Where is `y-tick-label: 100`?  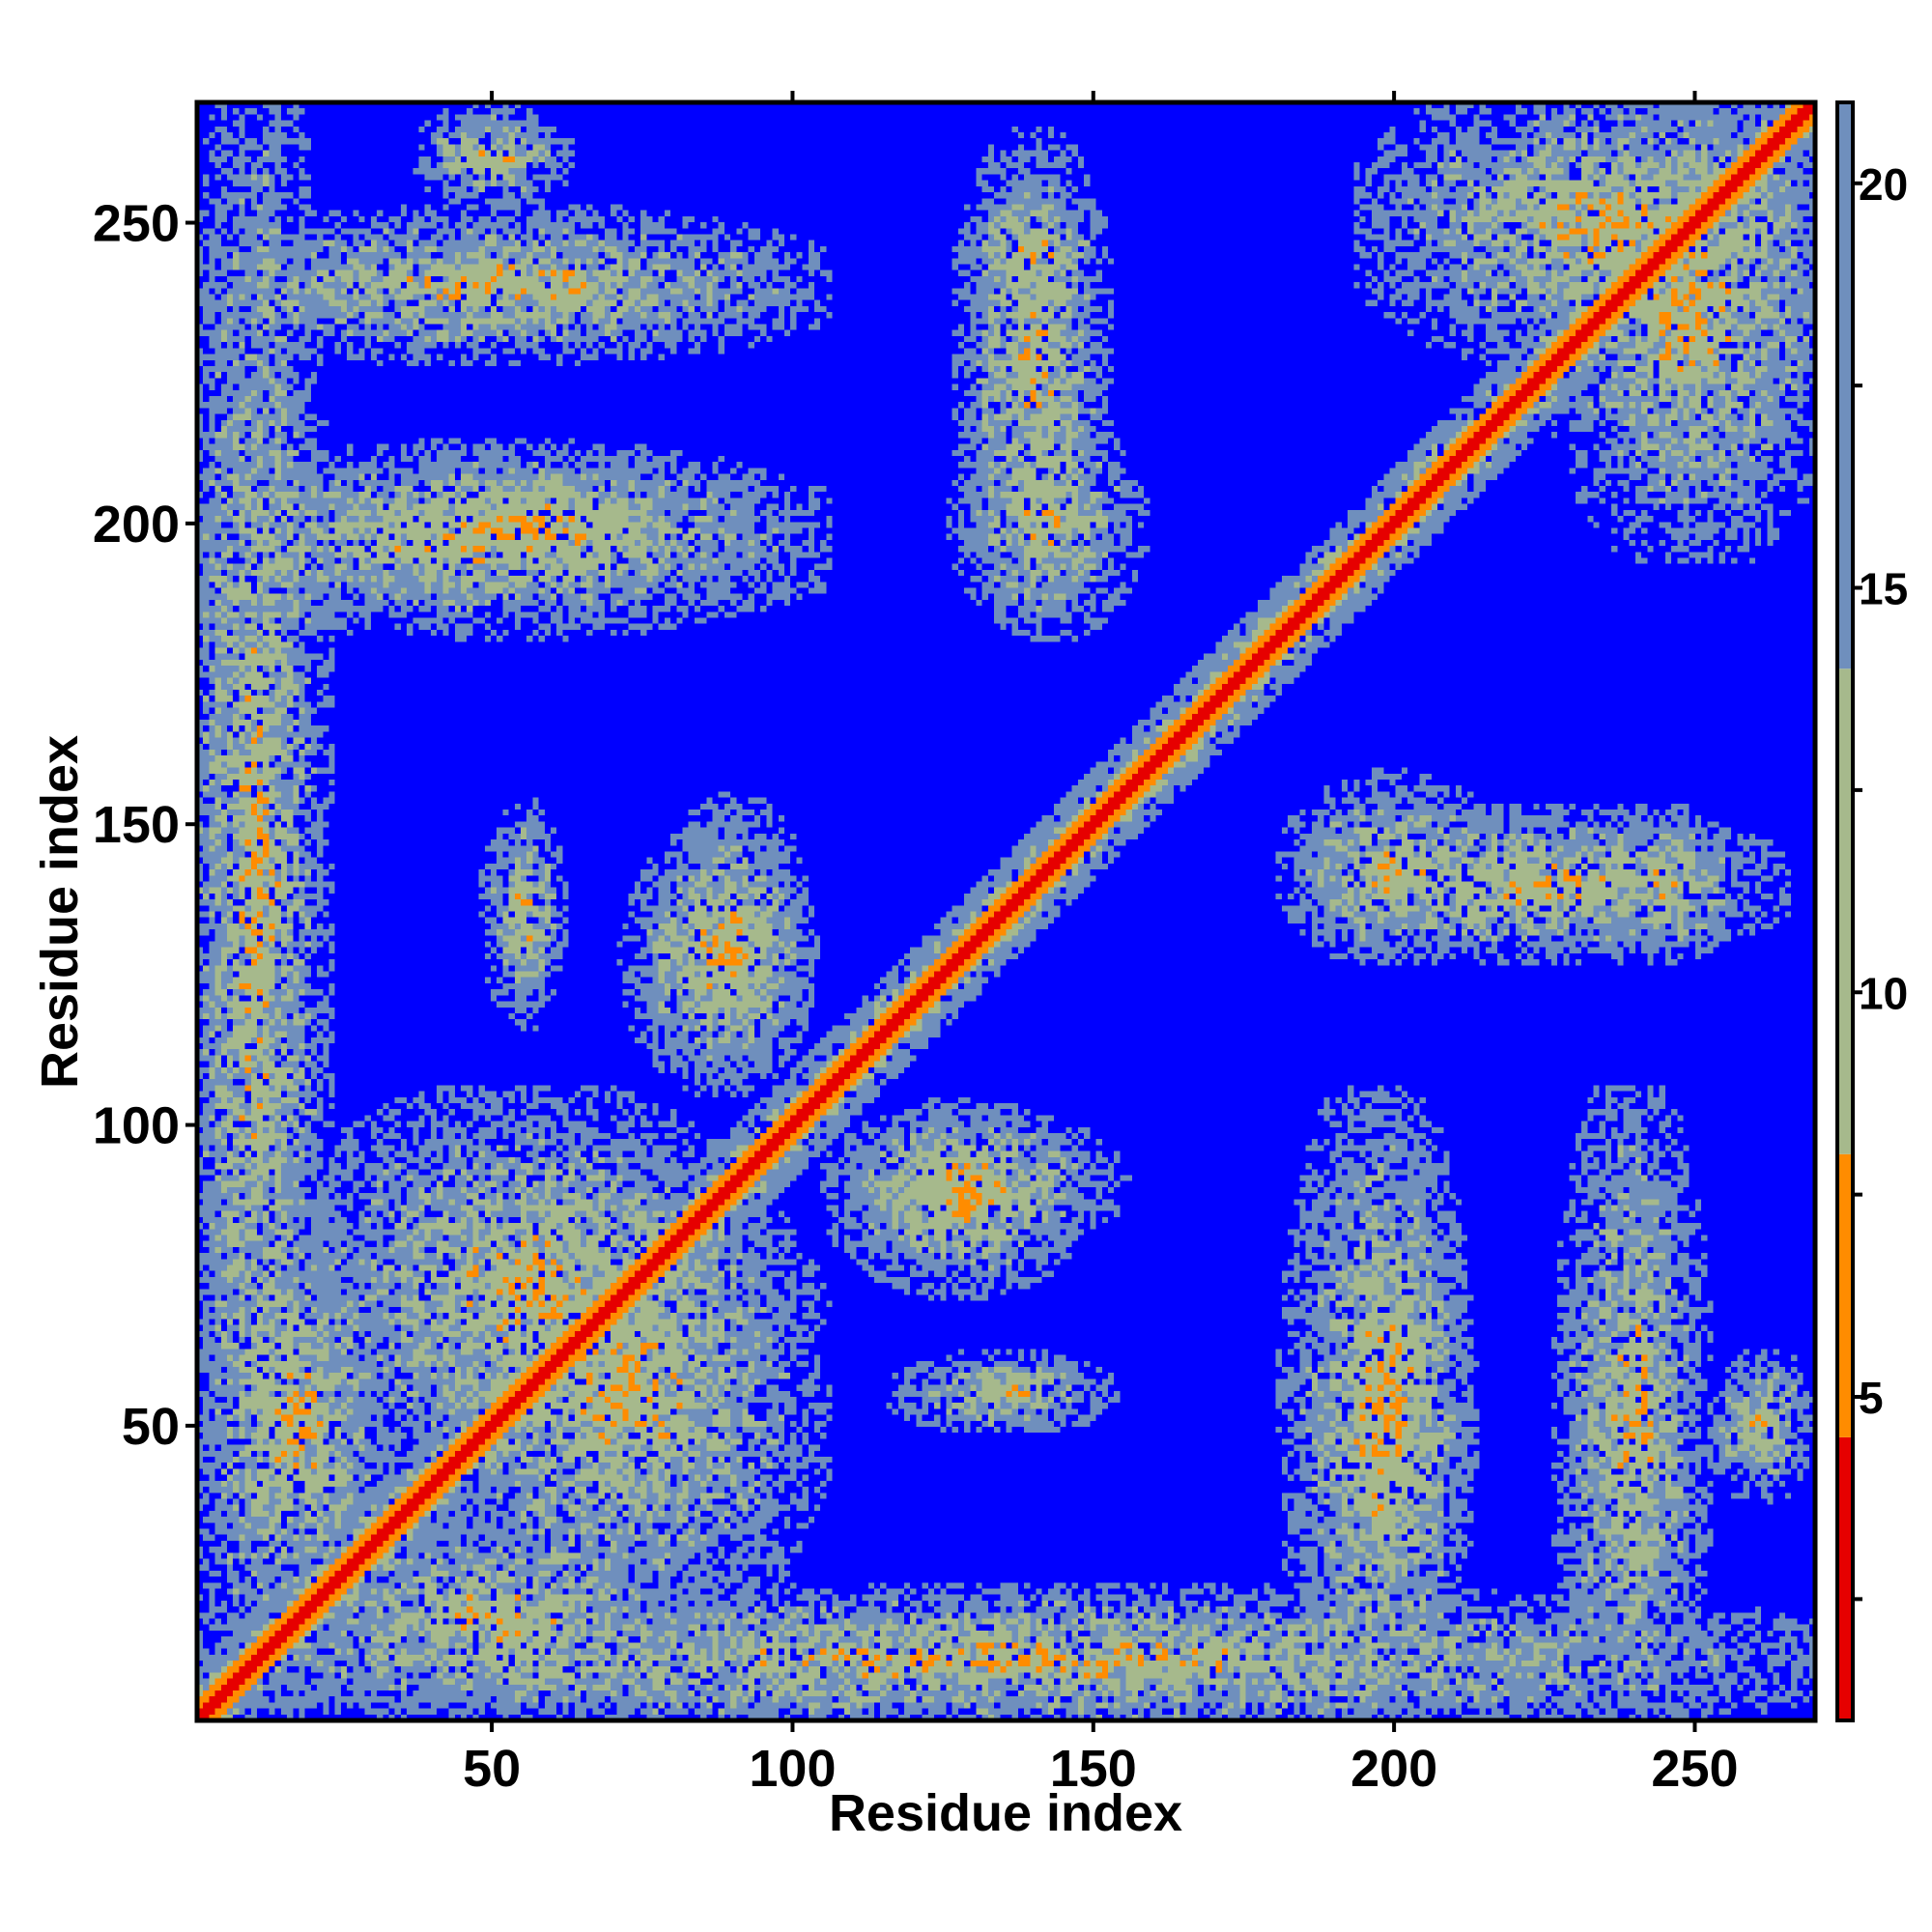 y-tick-label: 100 is located at coordinates (136, 1126).